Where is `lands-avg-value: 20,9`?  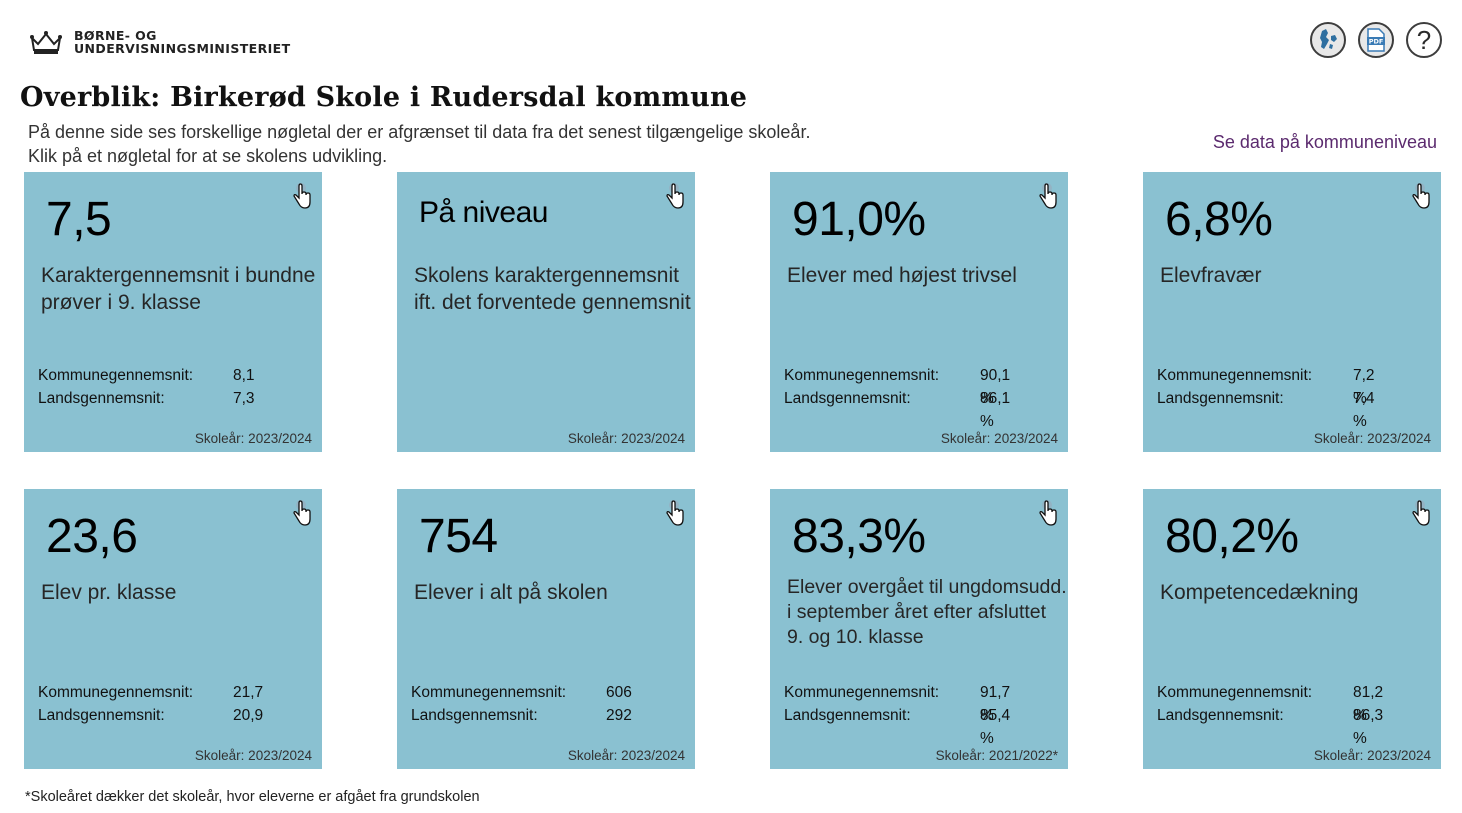
lands-avg-value: 20,9 is located at coordinates (248, 715).